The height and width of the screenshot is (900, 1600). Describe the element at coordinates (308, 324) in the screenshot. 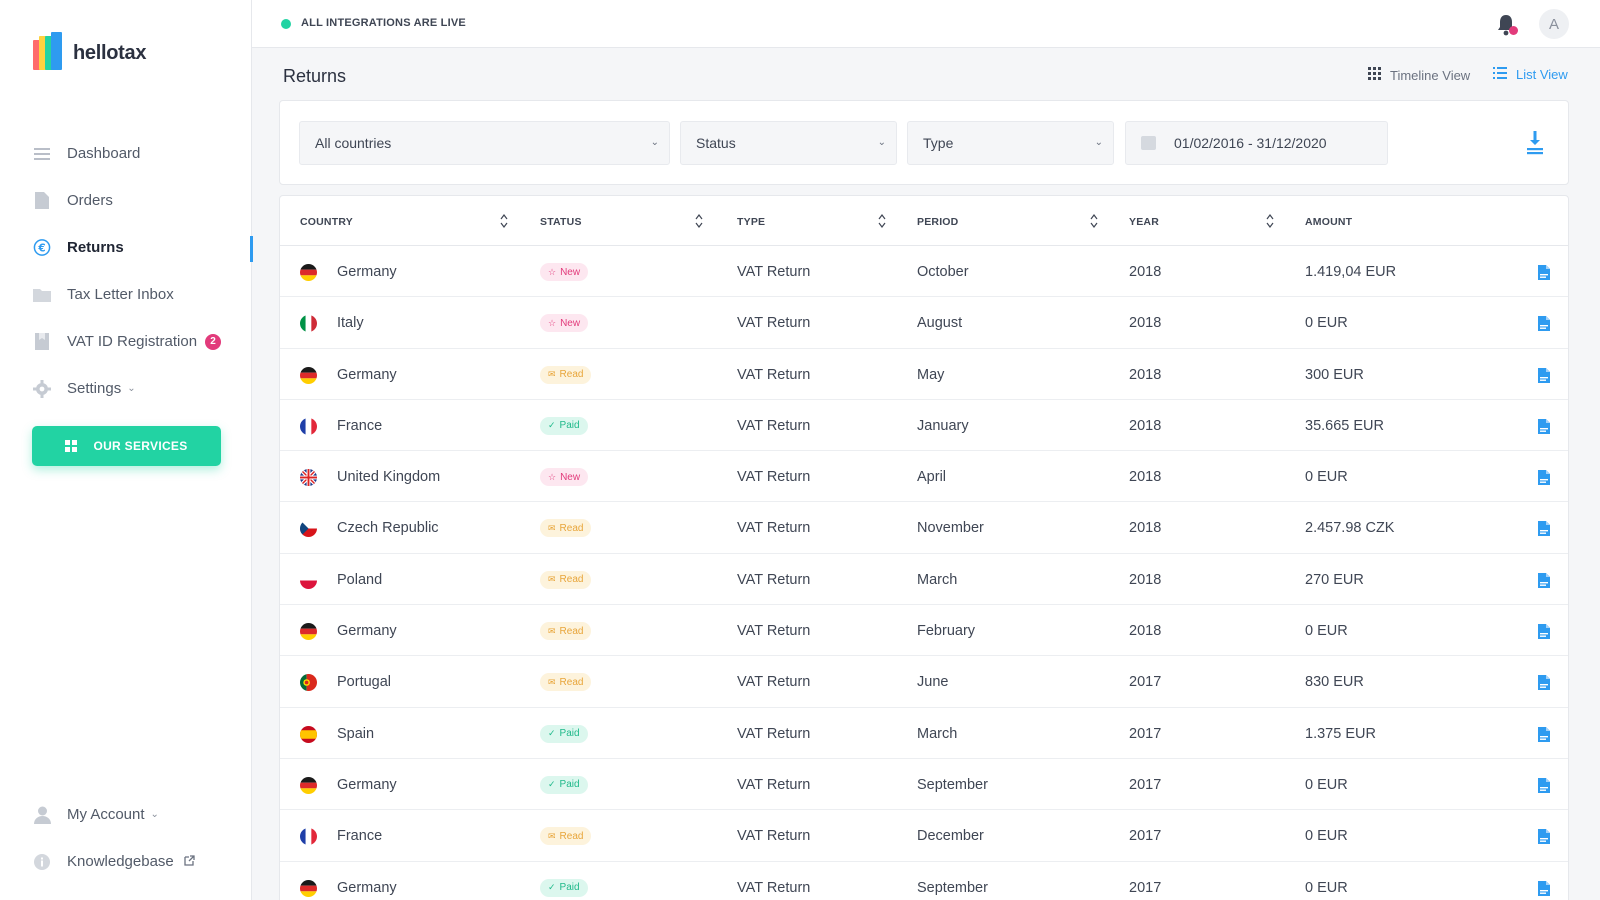

I see `flag-it-icon` at that location.